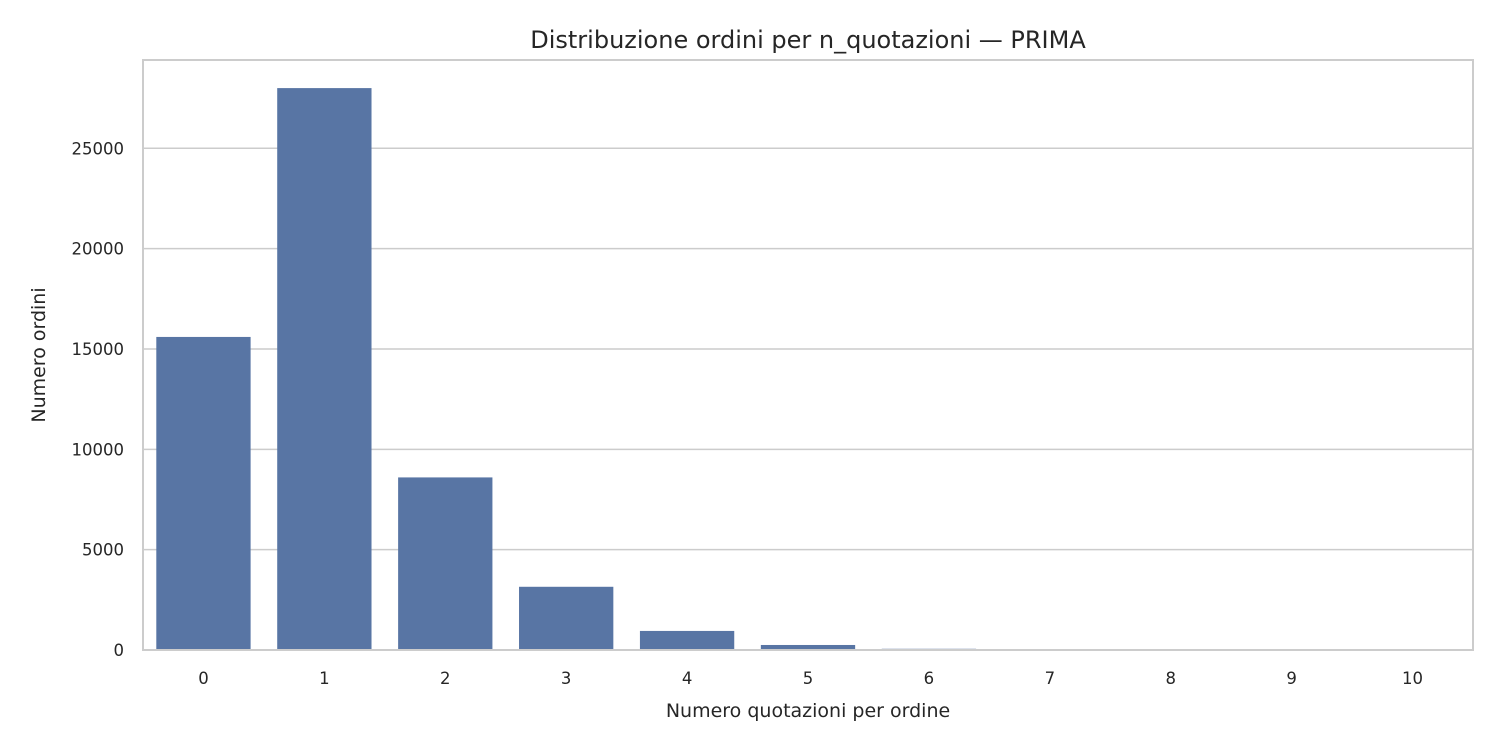  What do you see at coordinates (1412, 678) in the screenshot?
I see `x-tick-label: 10` at bounding box center [1412, 678].